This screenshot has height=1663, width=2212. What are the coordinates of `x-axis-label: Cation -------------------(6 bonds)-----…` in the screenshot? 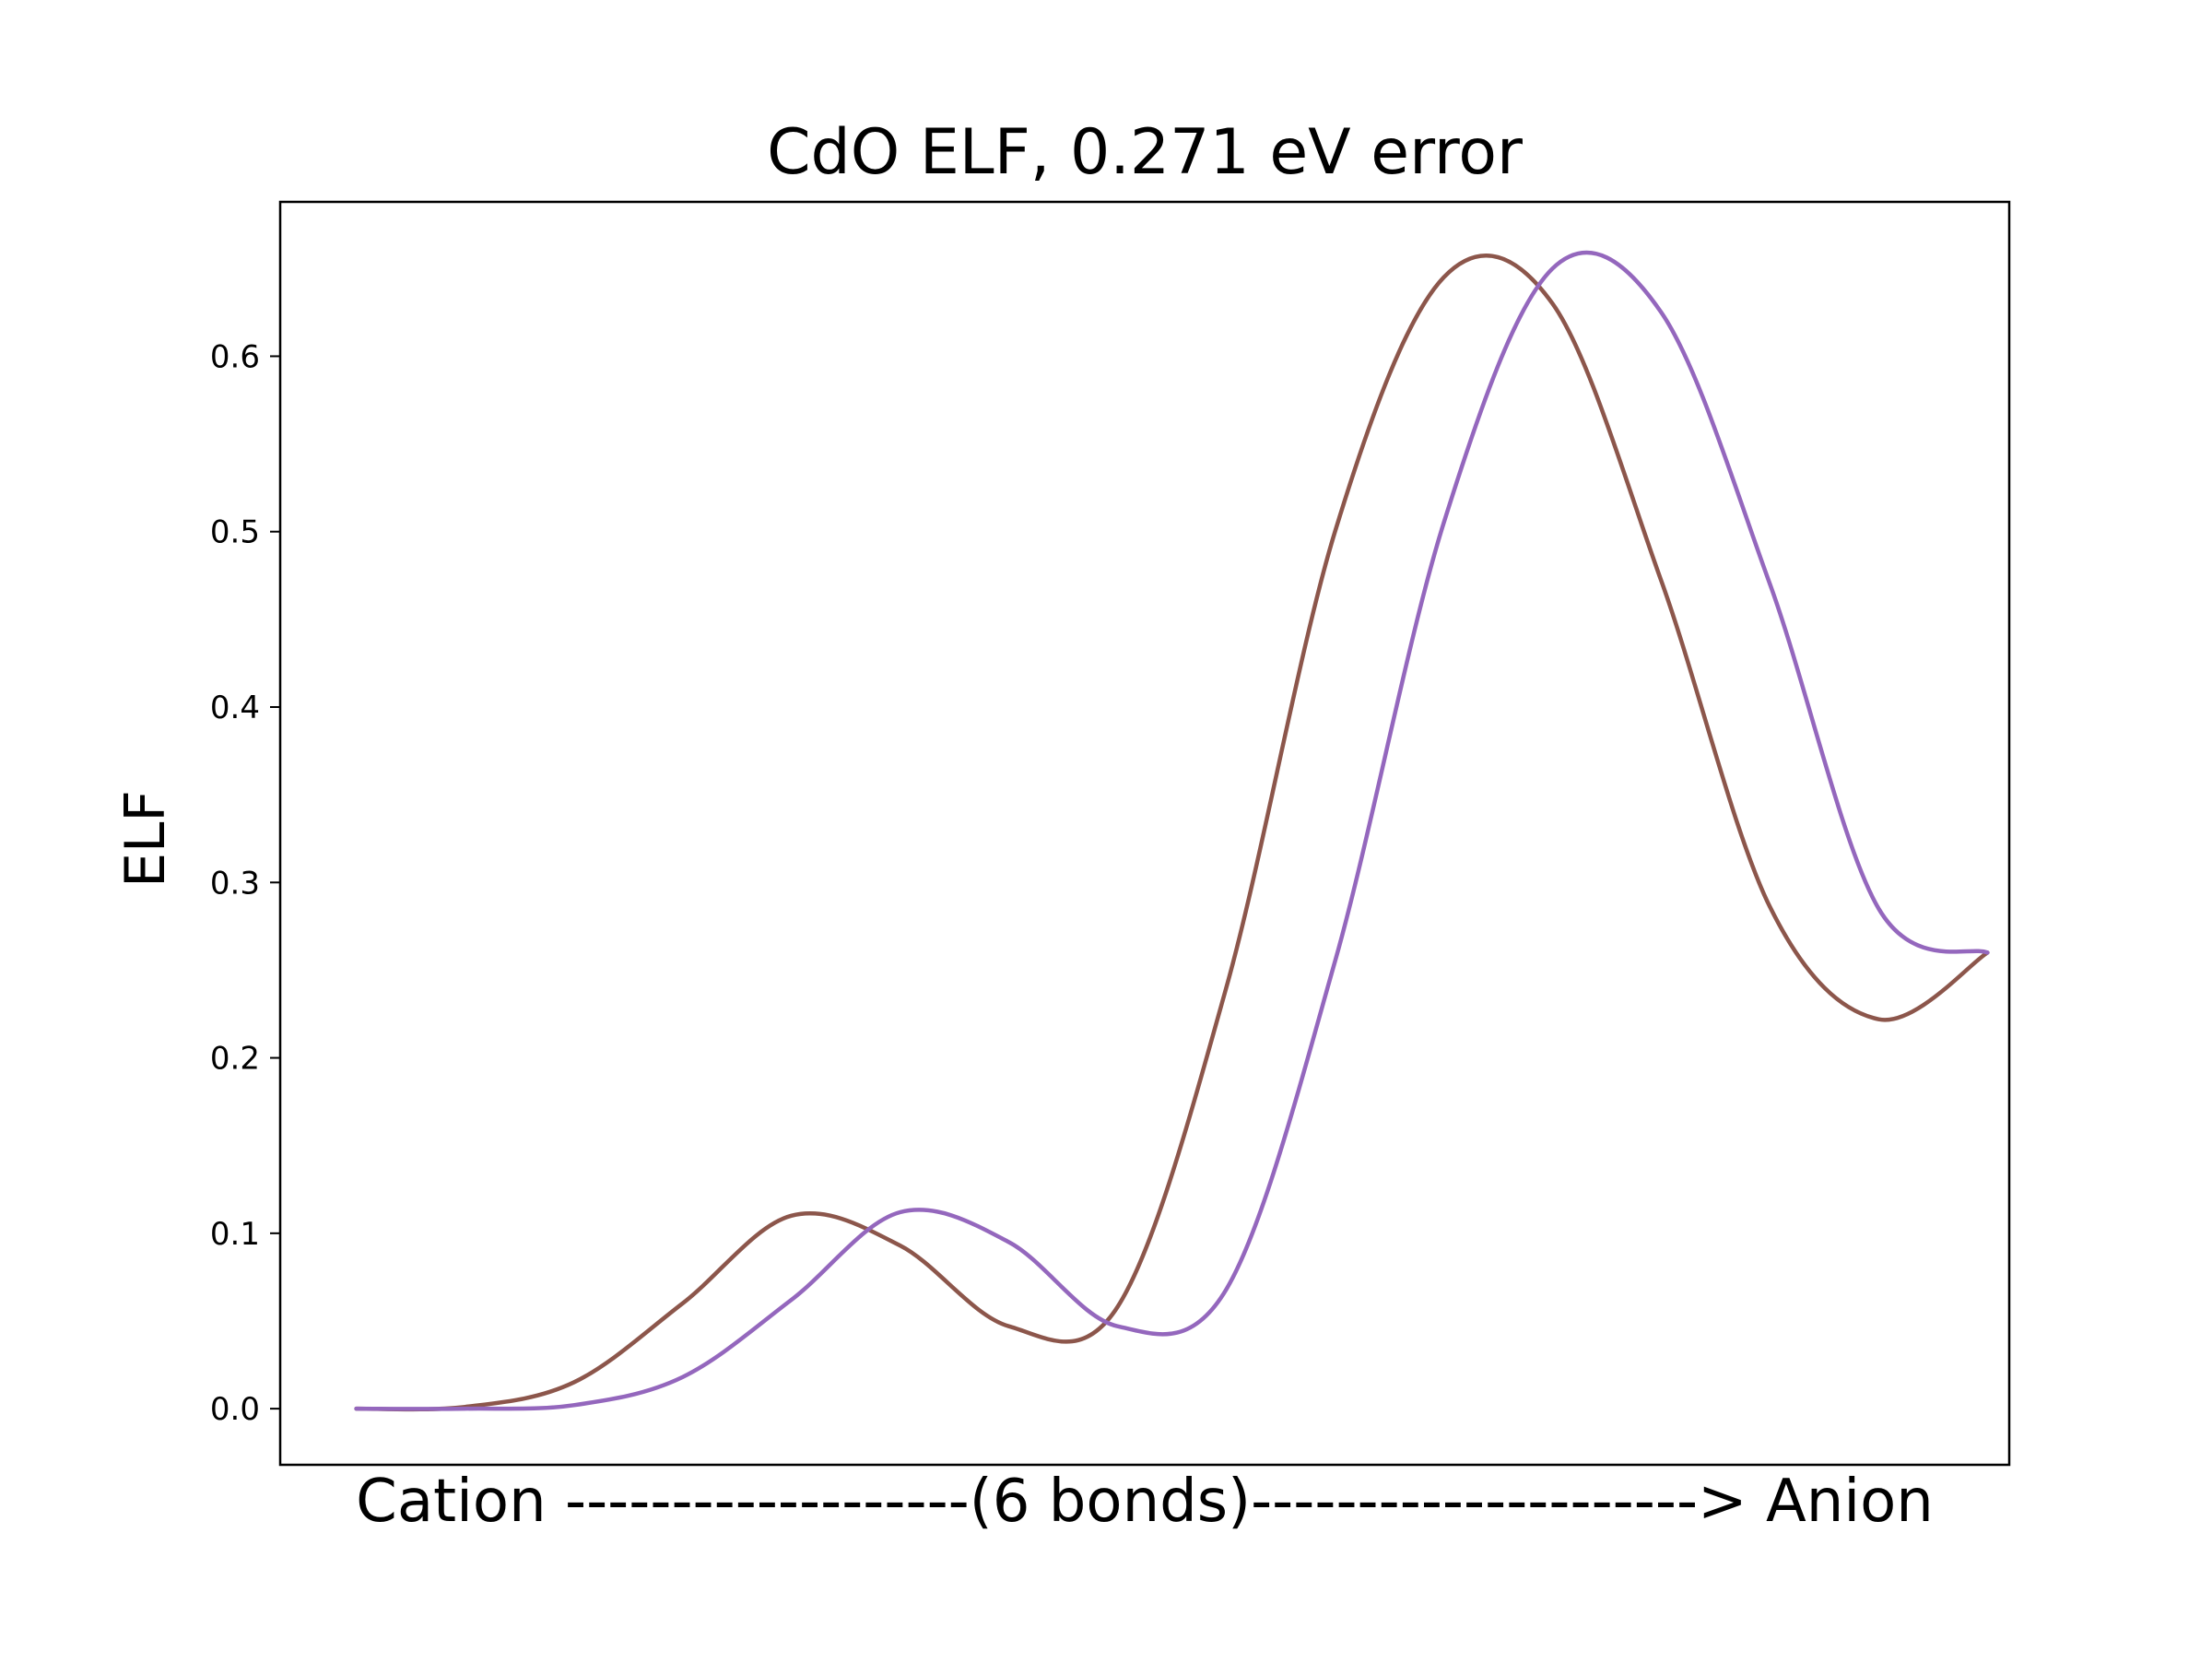 It's located at (1145, 1502).